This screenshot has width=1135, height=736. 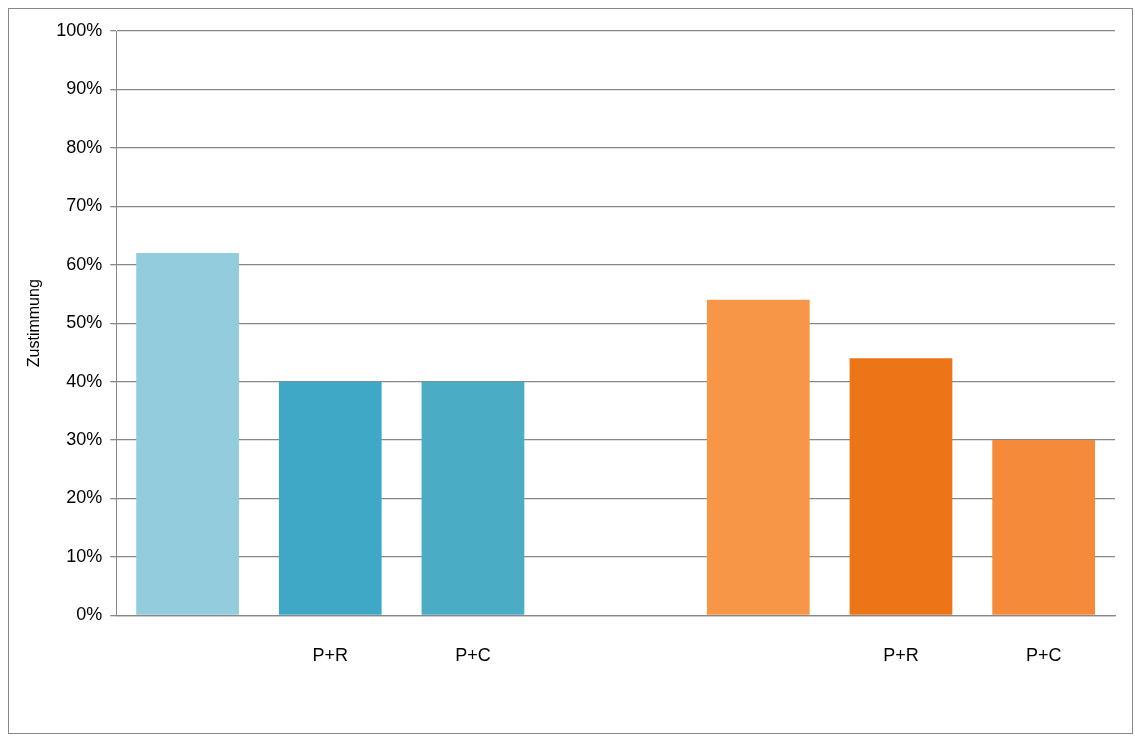 What do you see at coordinates (84, 88) in the screenshot?
I see `y-tick-label: 90%` at bounding box center [84, 88].